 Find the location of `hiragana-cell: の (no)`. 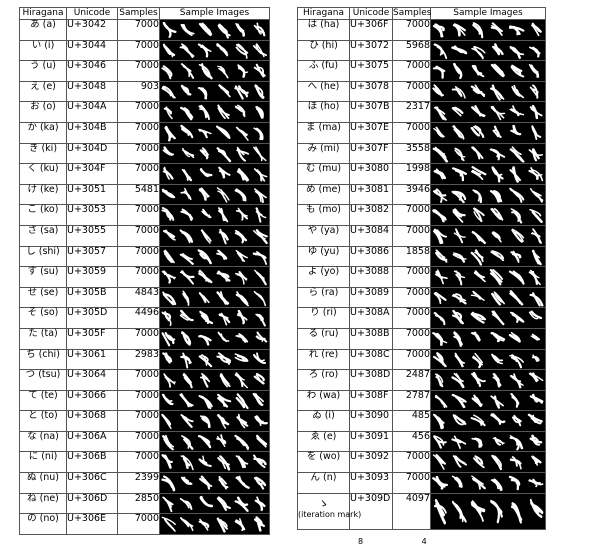

hiragana-cell: の (no) is located at coordinates (43, 524).